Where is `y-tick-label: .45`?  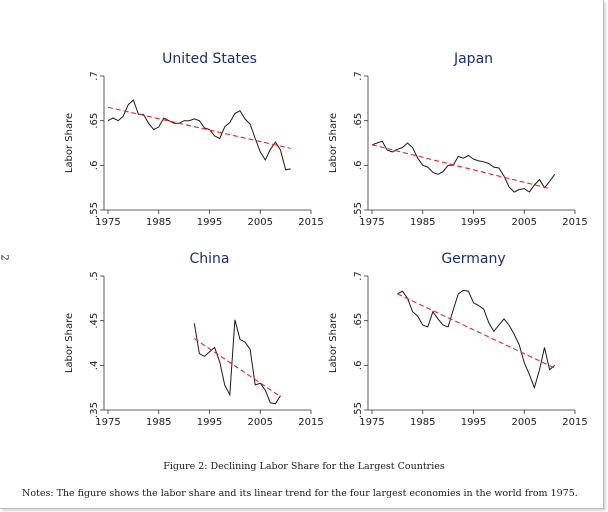 y-tick-label: .45 is located at coordinates (94, 321).